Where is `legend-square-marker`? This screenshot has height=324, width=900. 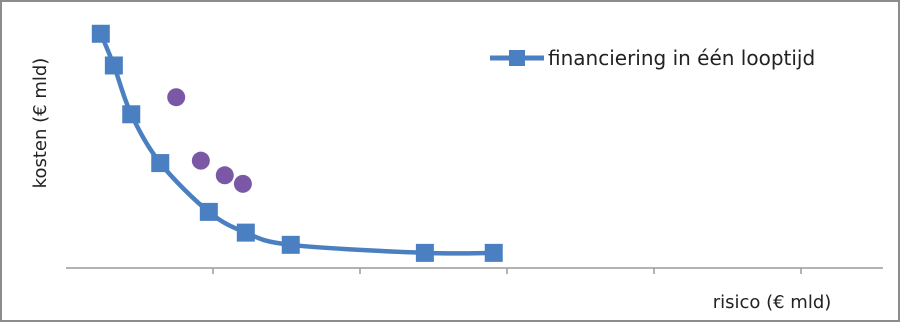
legend-square-marker is located at coordinates (517, 58).